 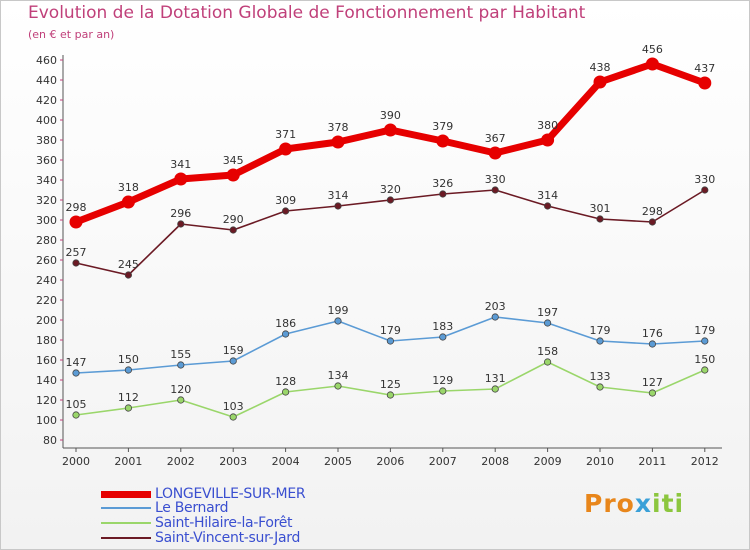 What do you see at coordinates (128, 397) in the screenshot?
I see `data-label-saint-hilaire-la-fore-t: 112` at bounding box center [128, 397].